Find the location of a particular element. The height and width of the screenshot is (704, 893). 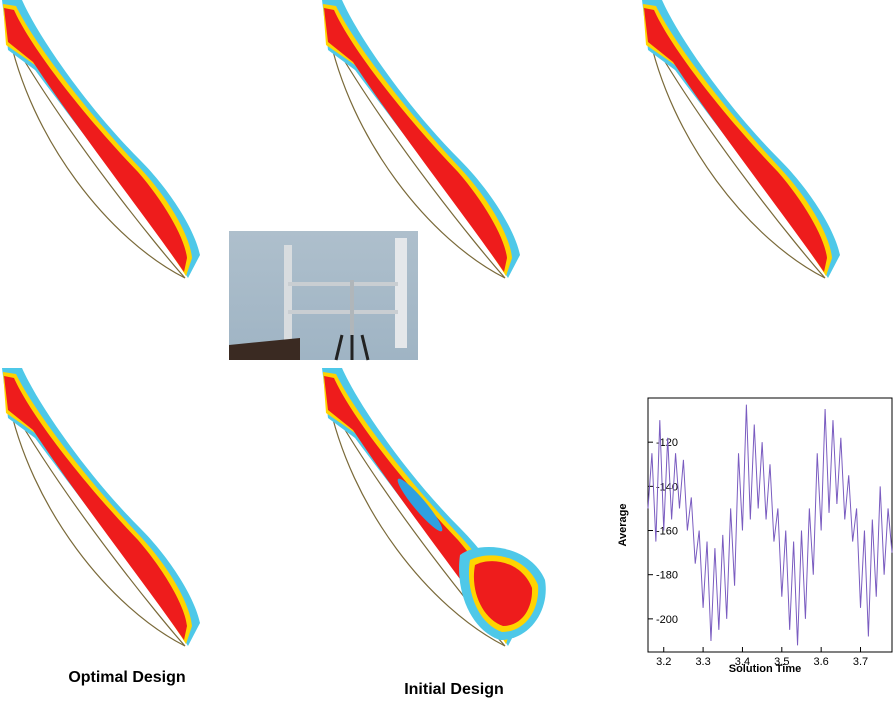

data-line is located at coordinates (770, 525).